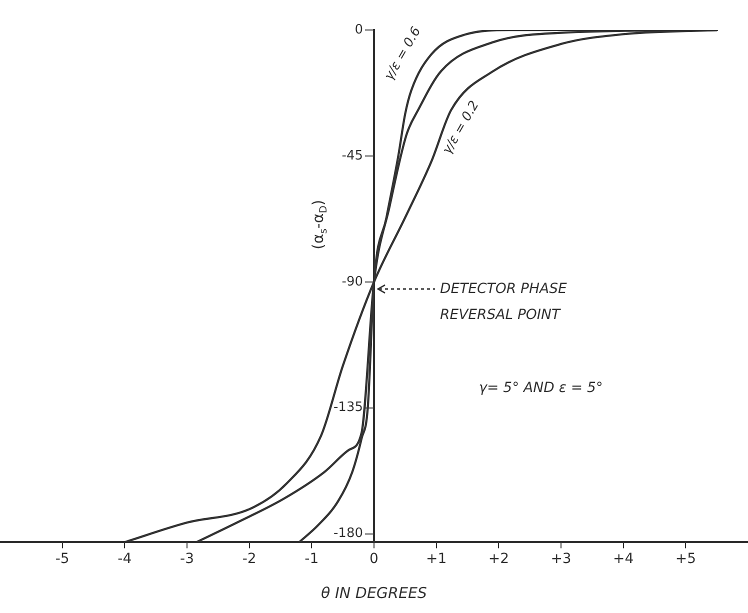 The height and width of the screenshot is (613, 748). What do you see at coordinates (685, 559) in the screenshot?
I see `x-tick-label: +5` at bounding box center [685, 559].